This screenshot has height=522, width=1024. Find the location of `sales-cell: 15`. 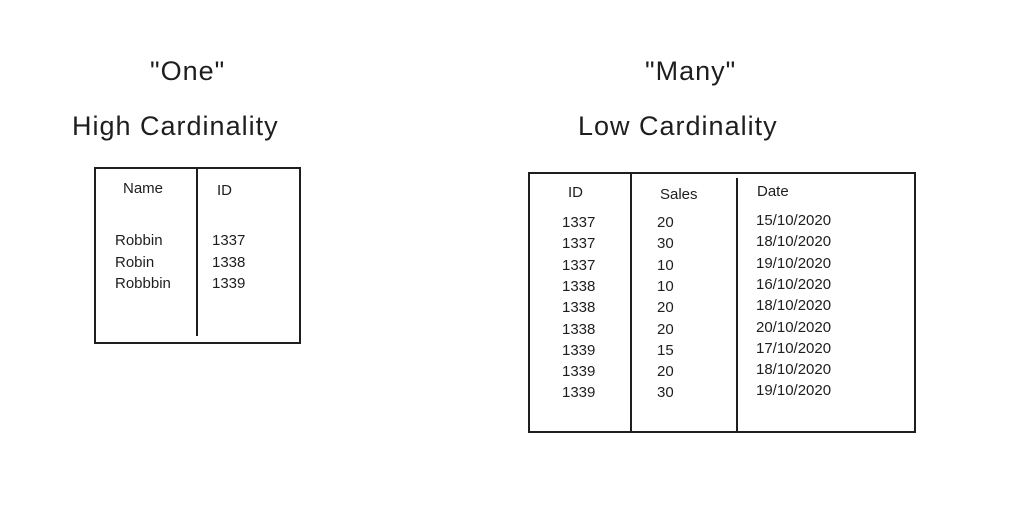

sales-cell: 15 is located at coordinates (665, 350).